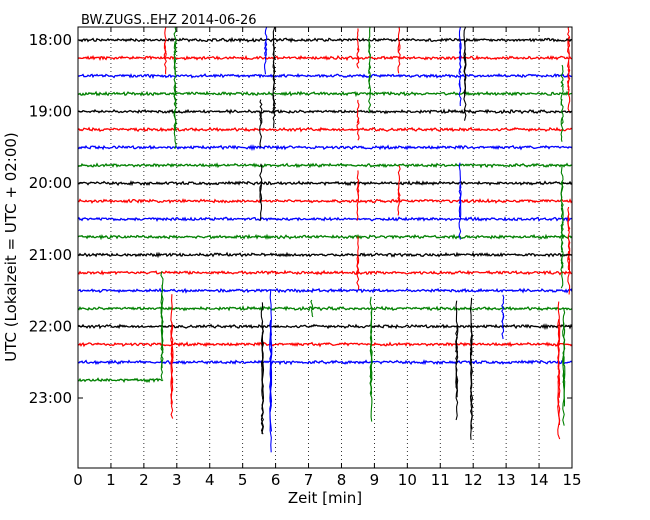 This screenshot has width=650, height=520. What do you see at coordinates (50, 183) in the screenshot?
I see `y-tick-label: 20:00` at bounding box center [50, 183].